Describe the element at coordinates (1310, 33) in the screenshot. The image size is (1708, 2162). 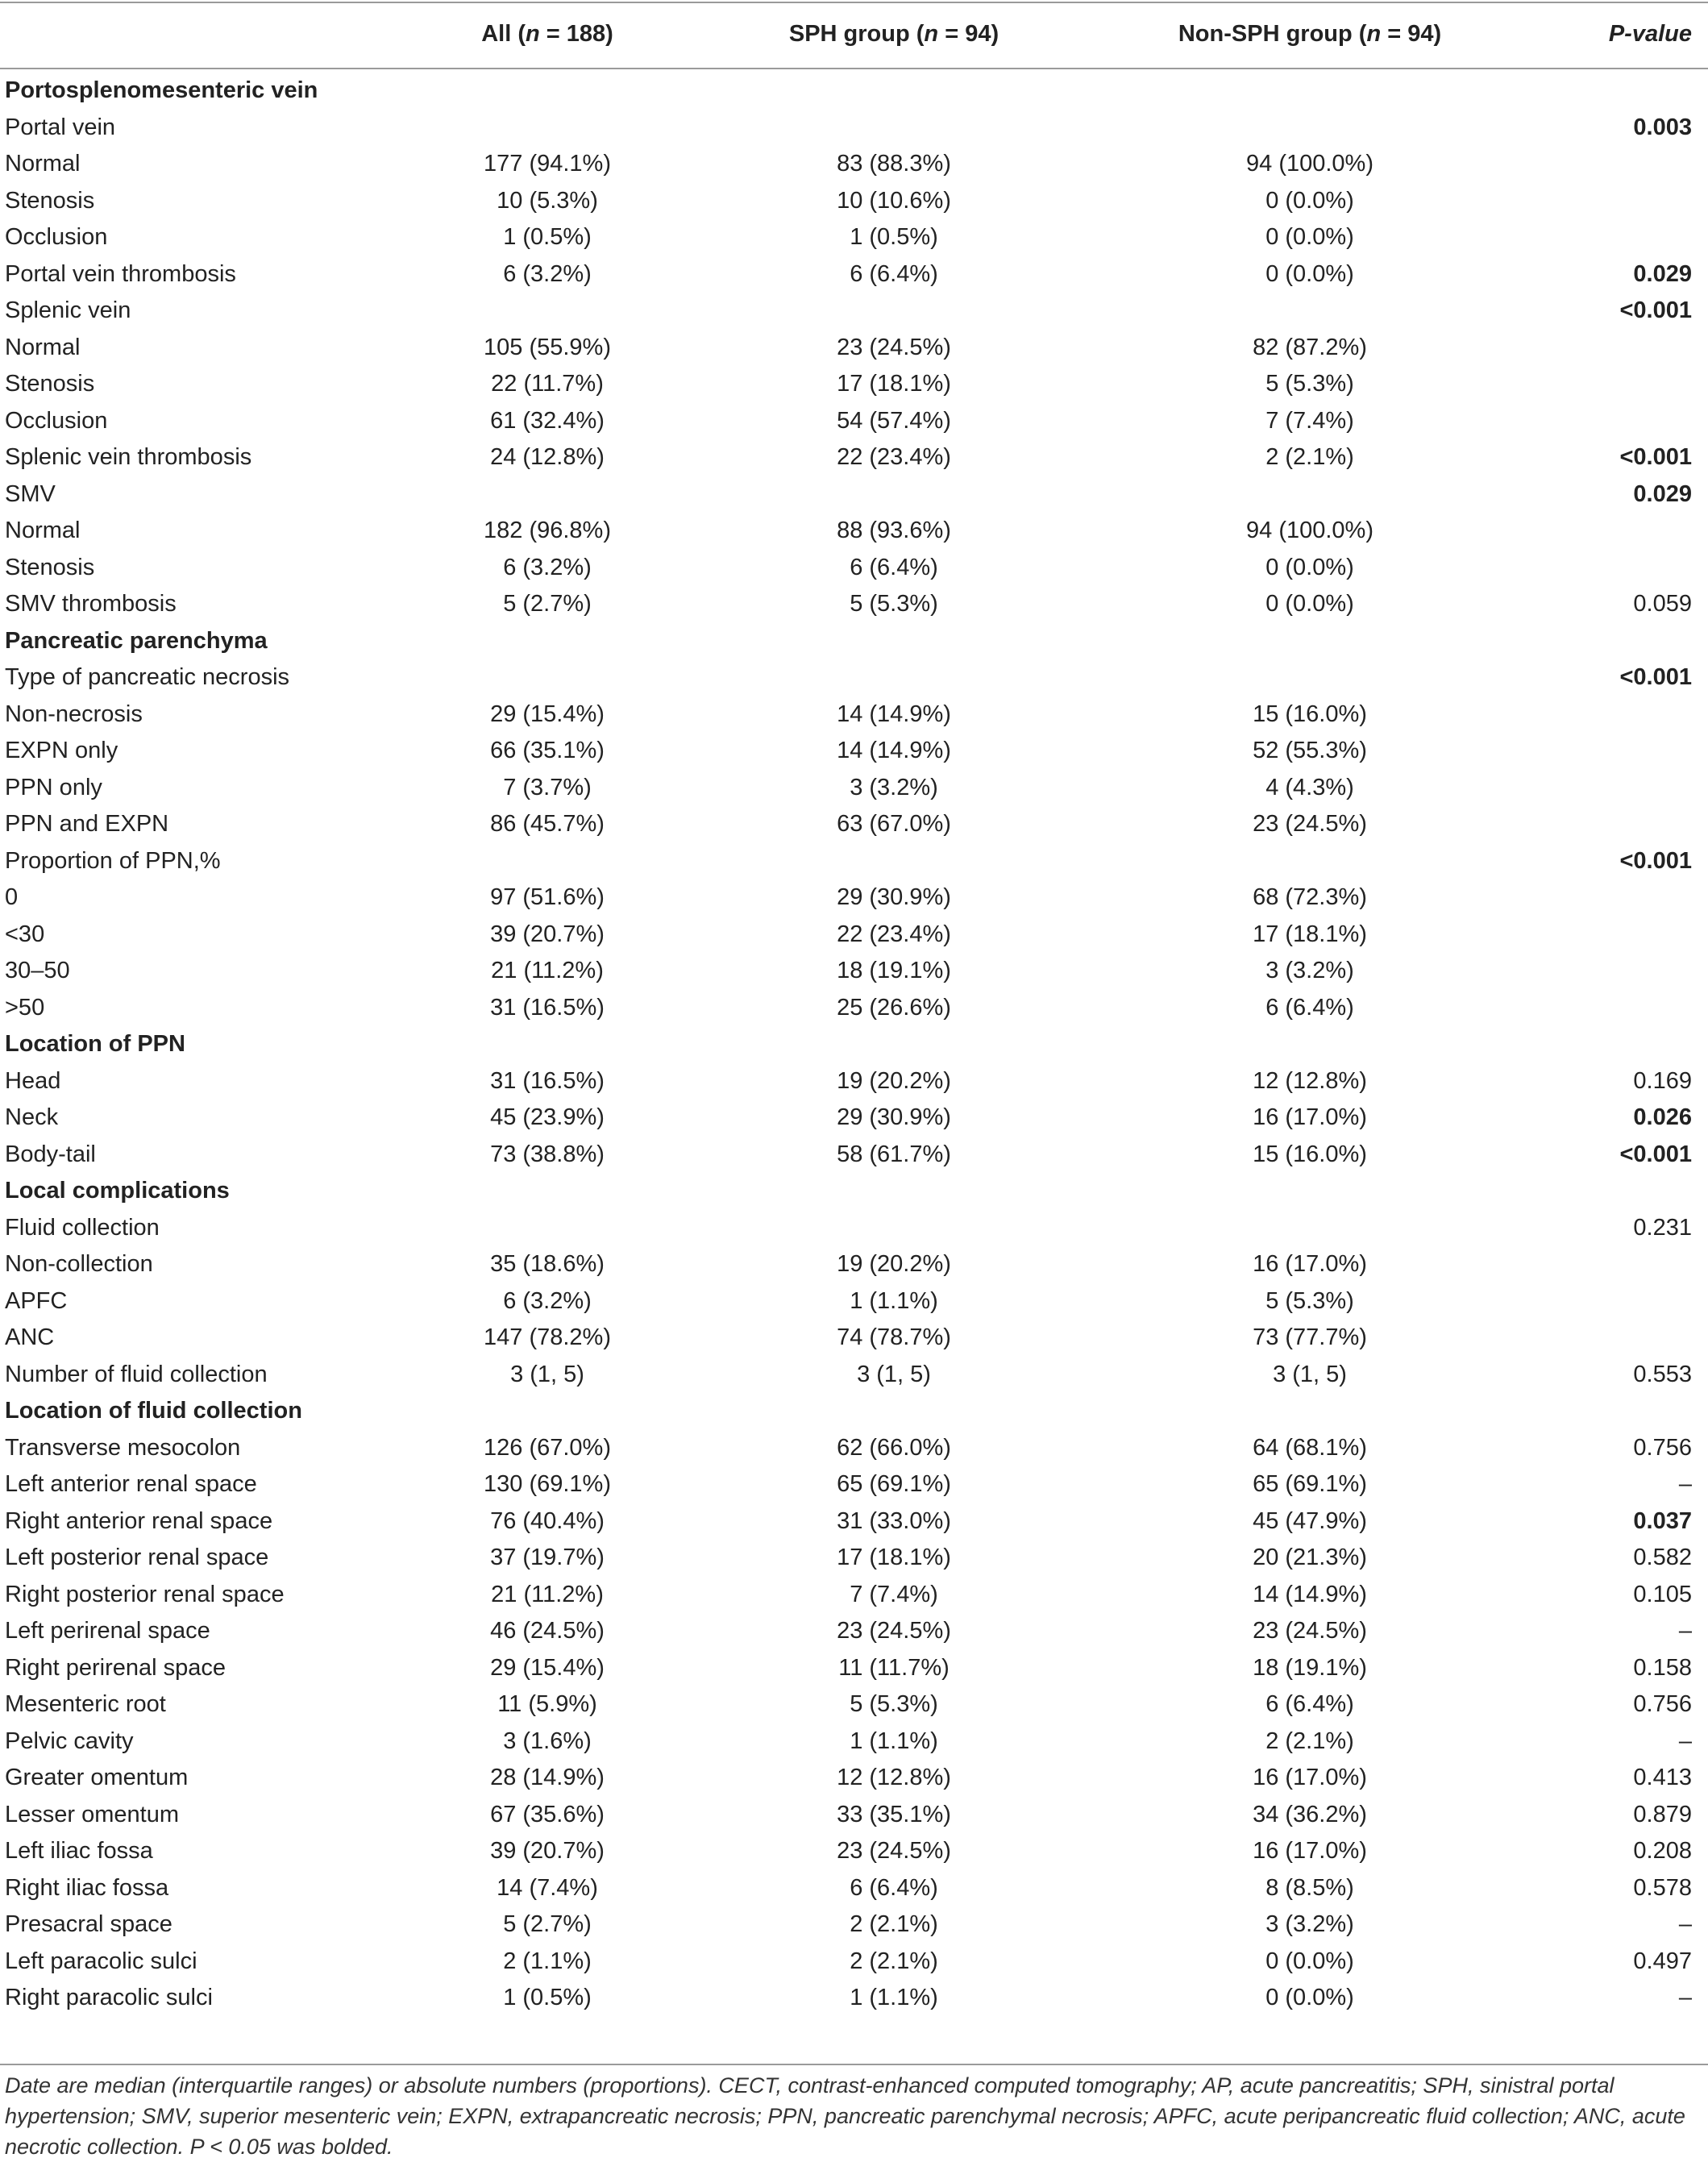
I see `header-non-sph-label: Non-SPH group (n = 94)` at that location.